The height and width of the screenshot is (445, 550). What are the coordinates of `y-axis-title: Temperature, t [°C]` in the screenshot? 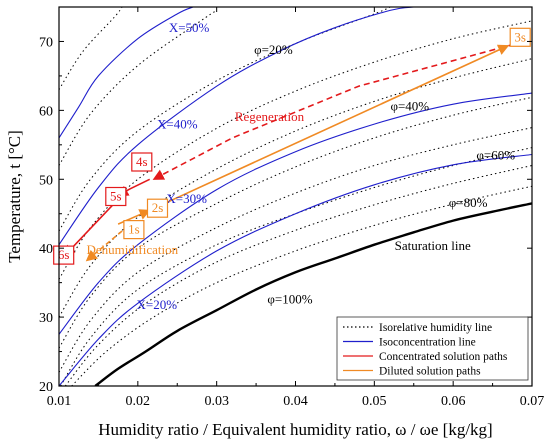 It's located at (14, 196).